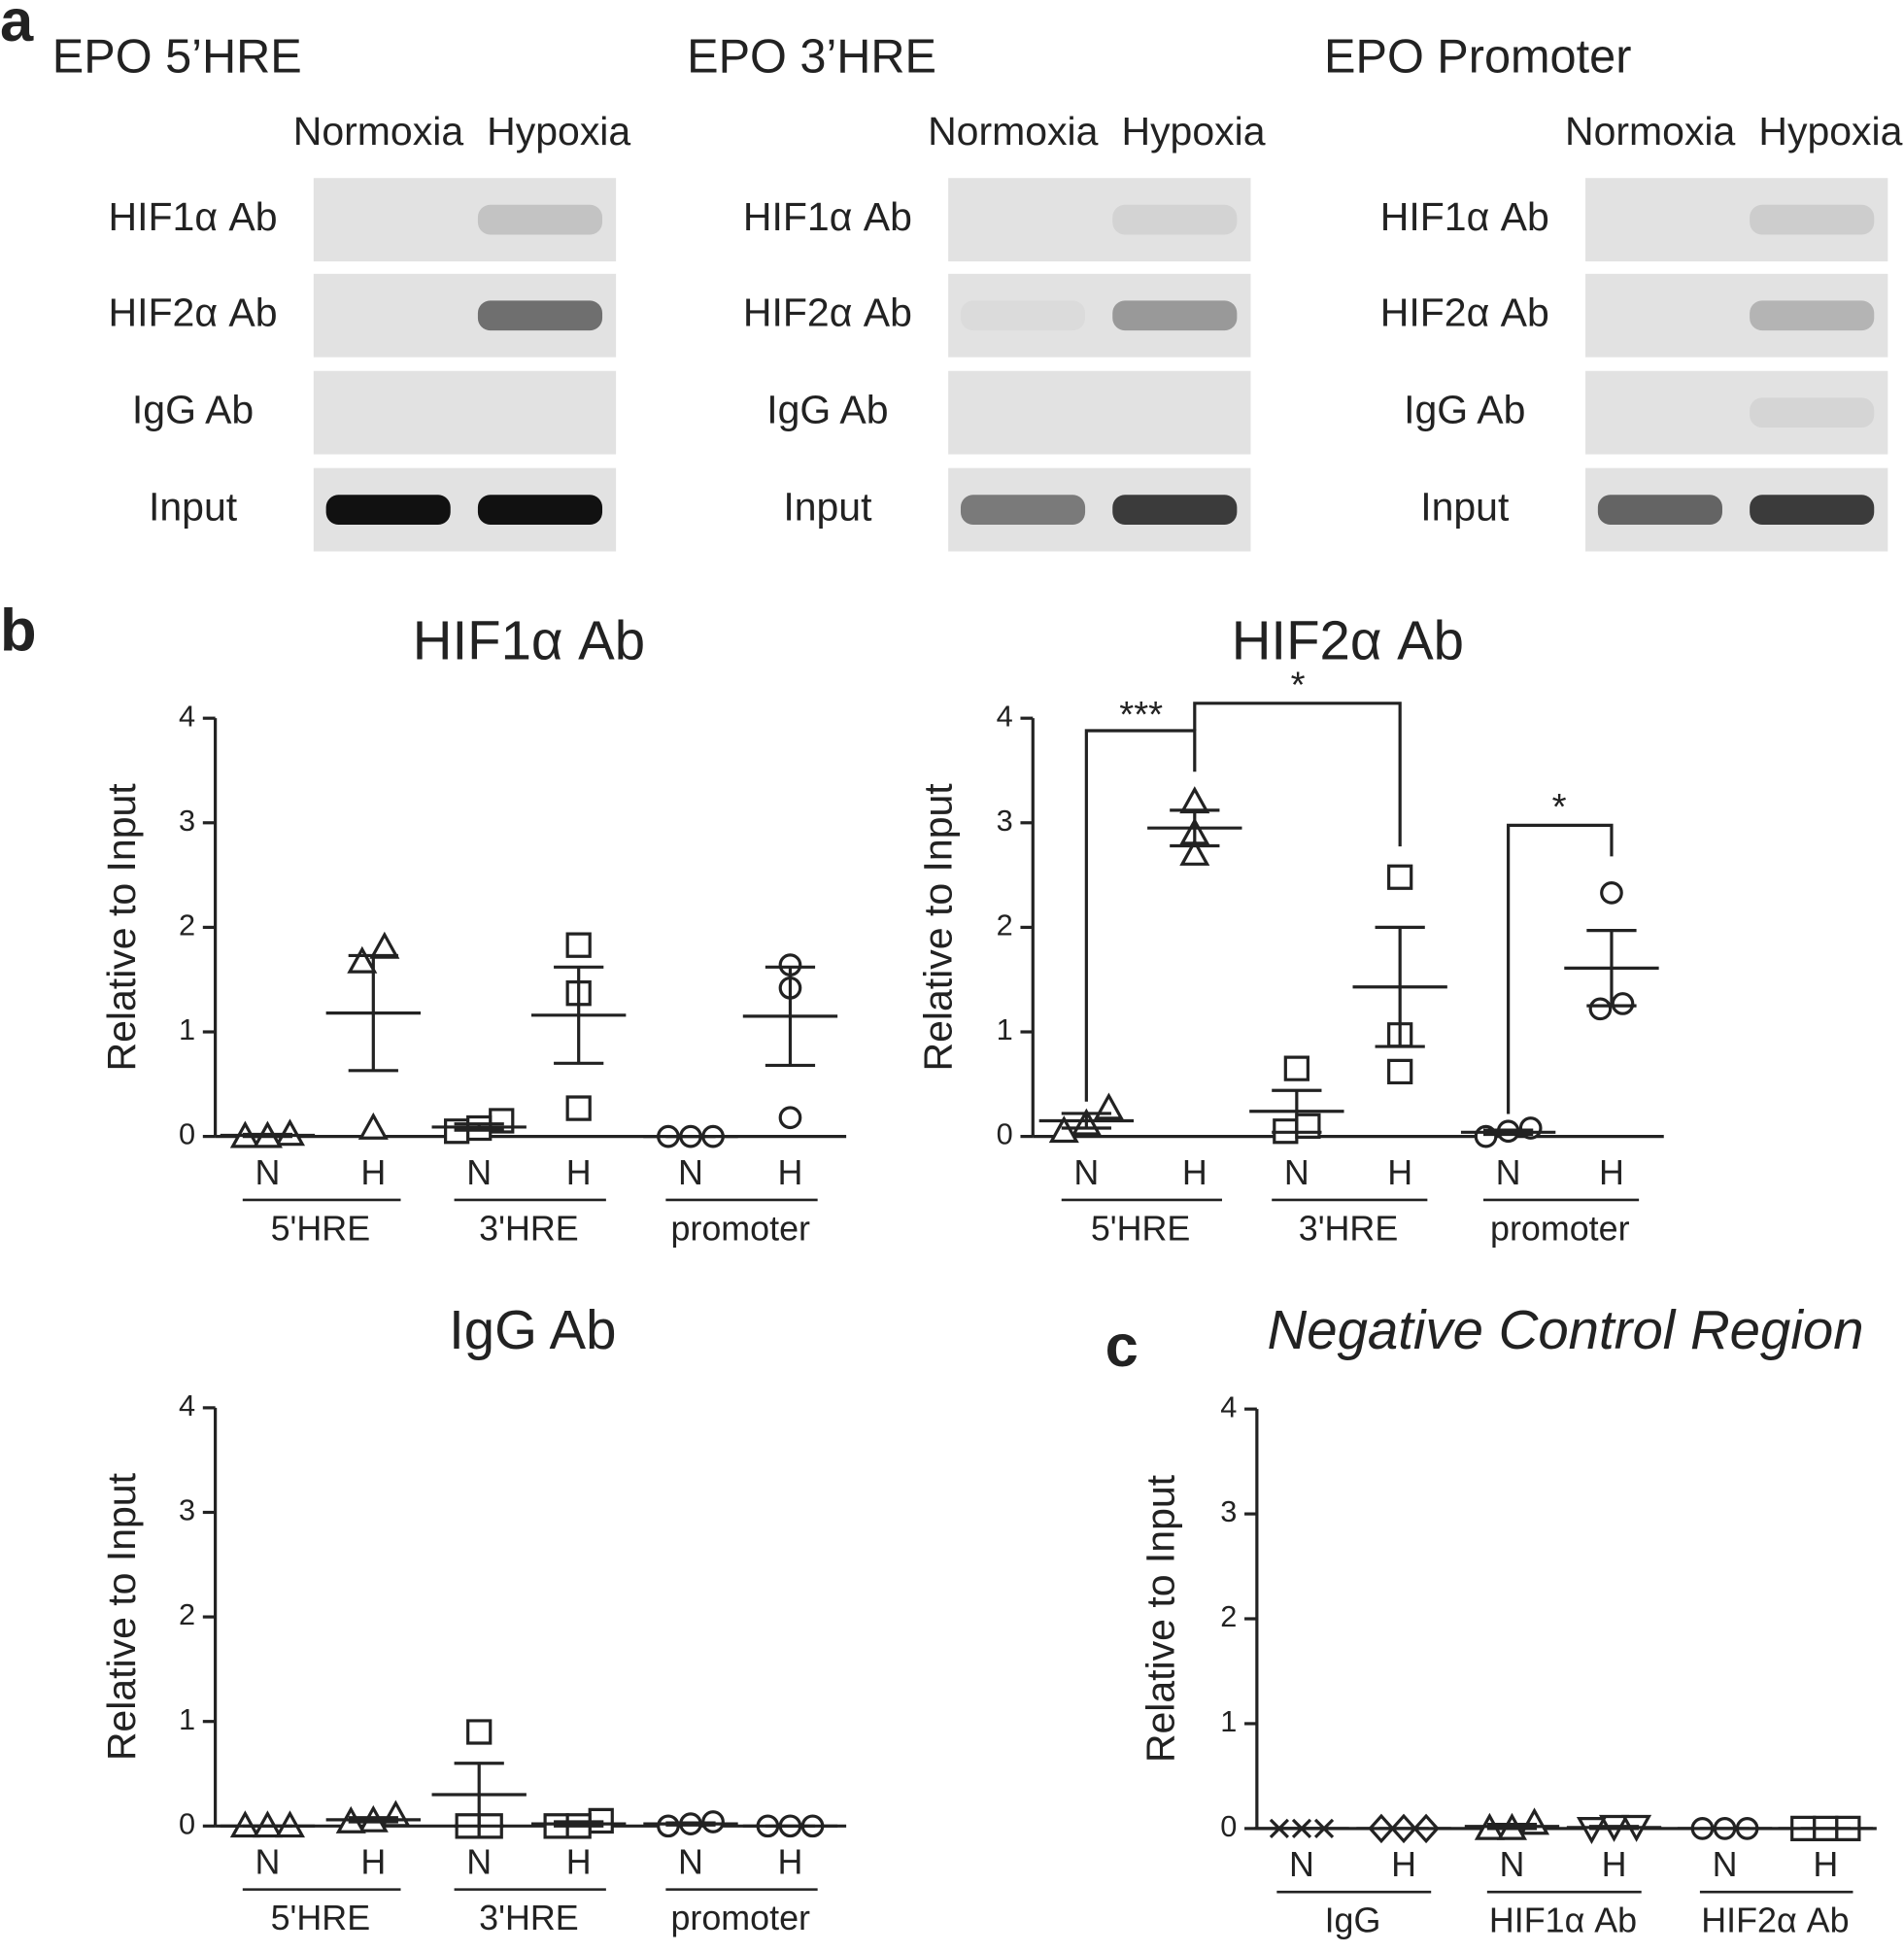  What do you see at coordinates (177, 56) in the screenshot?
I see `gel-title: EPO 5’HRE` at bounding box center [177, 56].